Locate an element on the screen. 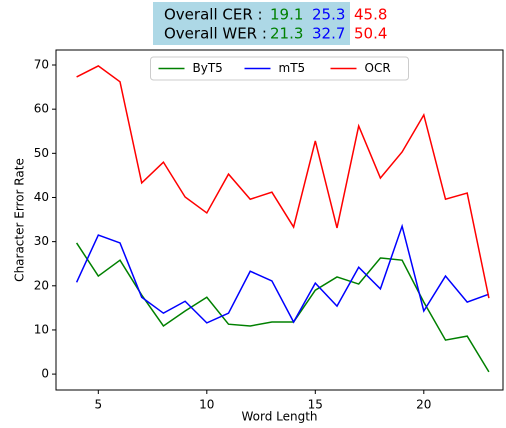 This screenshot has width=506, height=428. summary-value: 19.1 is located at coordinates (286, 15).